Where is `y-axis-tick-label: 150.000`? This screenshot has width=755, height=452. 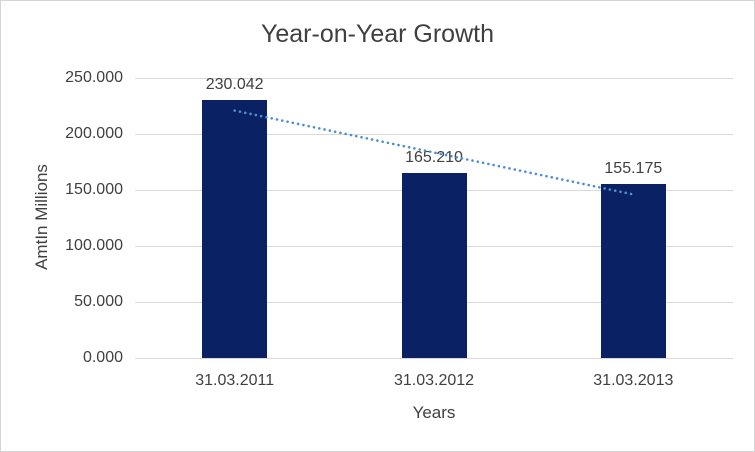
y-axis-tick-label: 150.000 is located at coordinates (94, 189).